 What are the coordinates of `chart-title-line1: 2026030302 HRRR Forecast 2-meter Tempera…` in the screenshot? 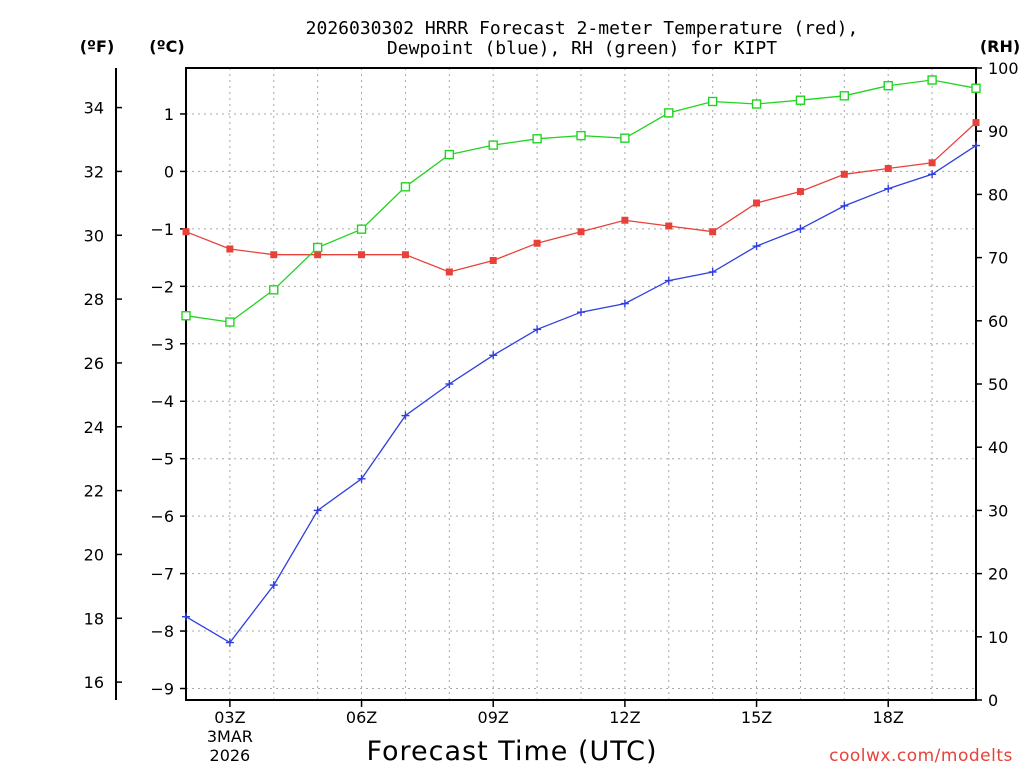 It's located at (582, 28).